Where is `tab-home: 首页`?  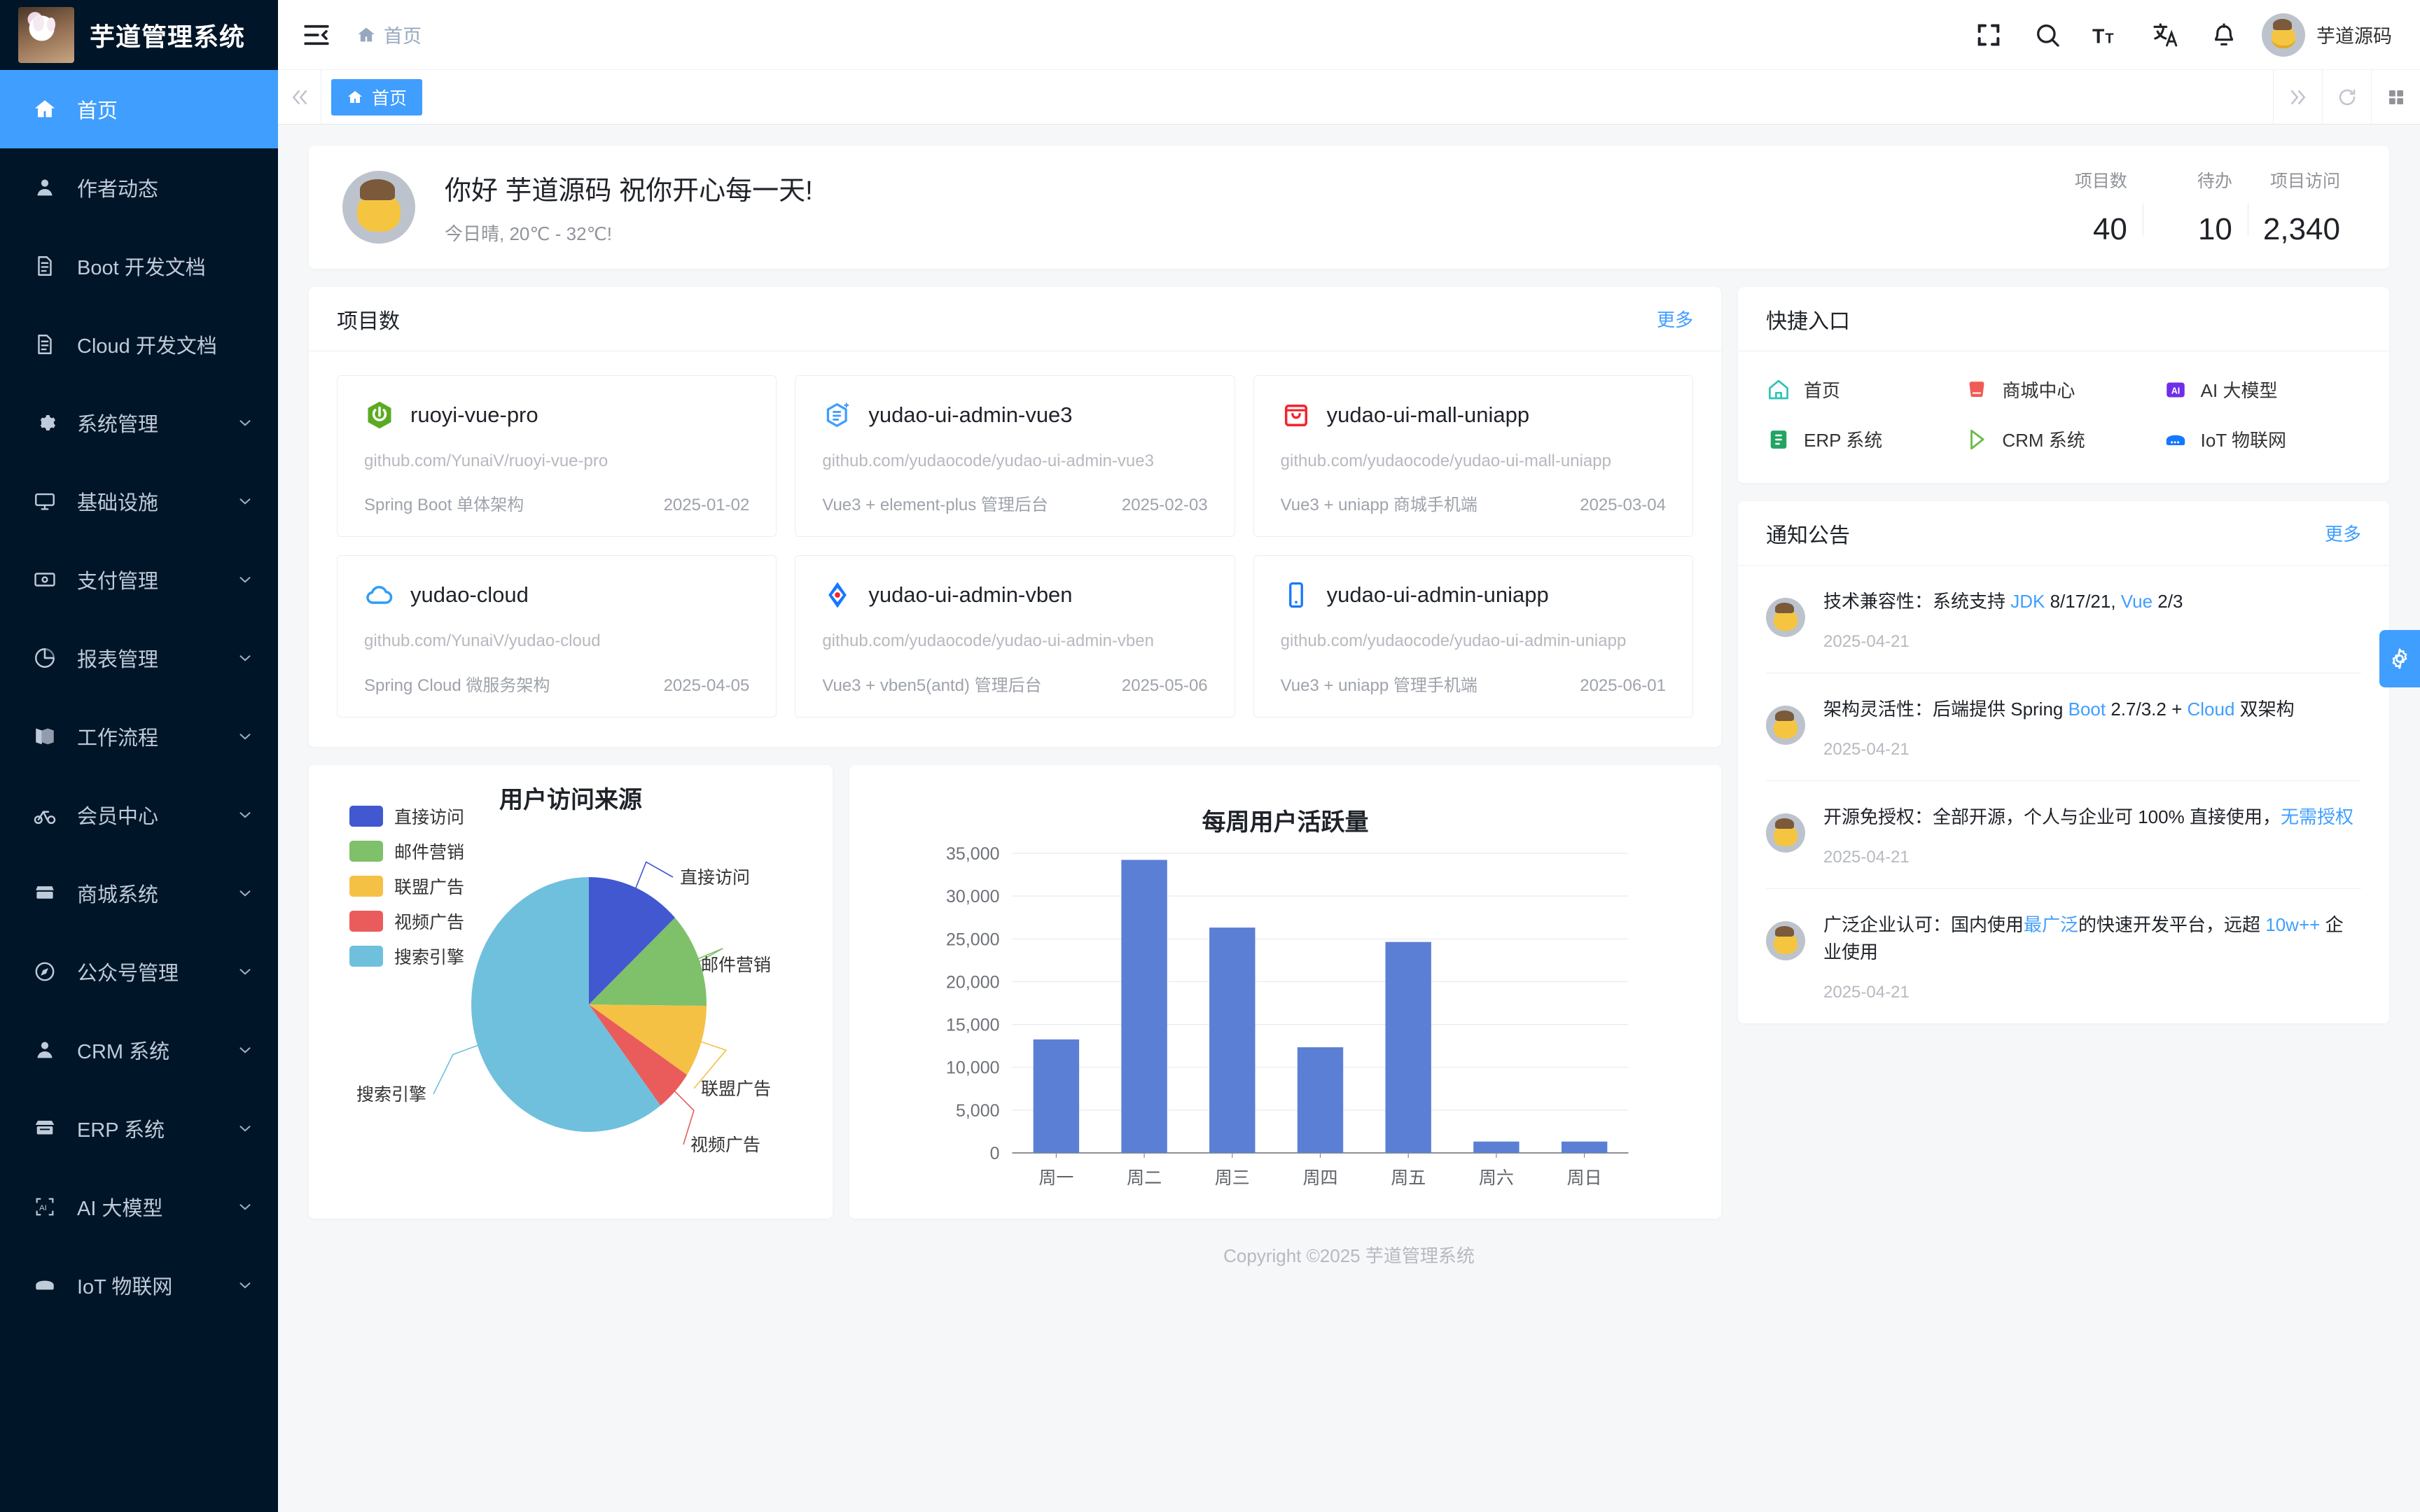
tab-home: 首页 is located at coordinates (377, 96).